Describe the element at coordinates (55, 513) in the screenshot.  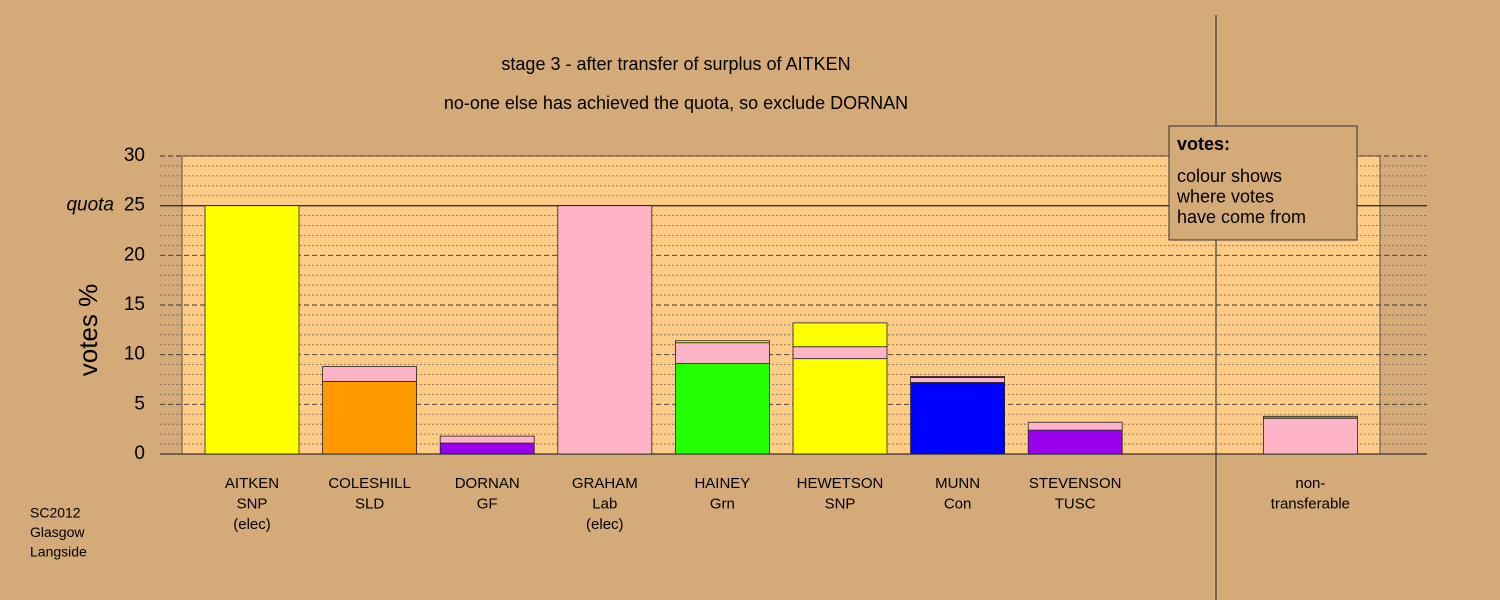
I see `footnote: SC2012` at that location.